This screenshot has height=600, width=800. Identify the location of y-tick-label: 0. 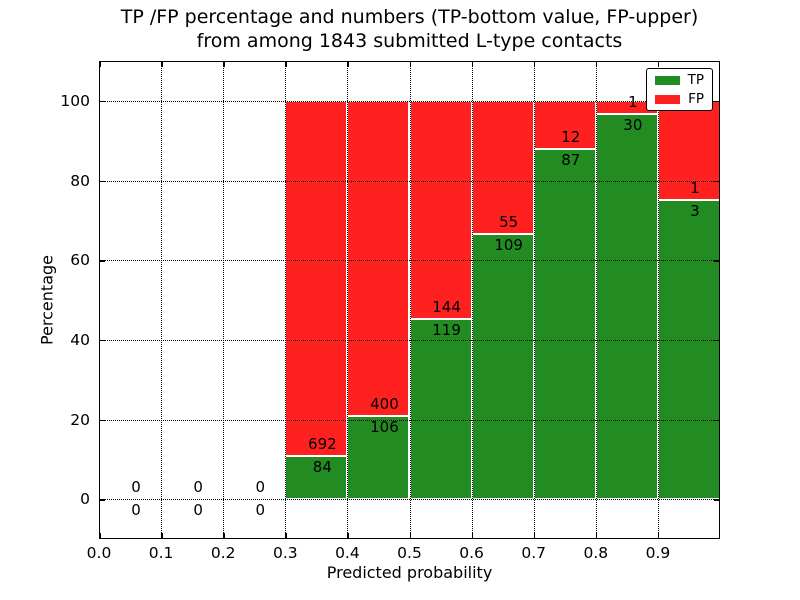
(85, 499).